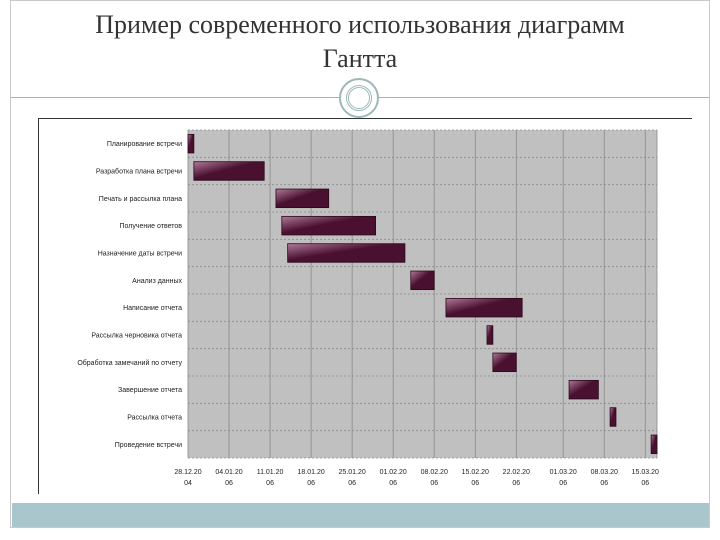  Describe the element at coordinates (310, 472) in the screenshot. I see `x-tick-label: 18.01.20` at that location.